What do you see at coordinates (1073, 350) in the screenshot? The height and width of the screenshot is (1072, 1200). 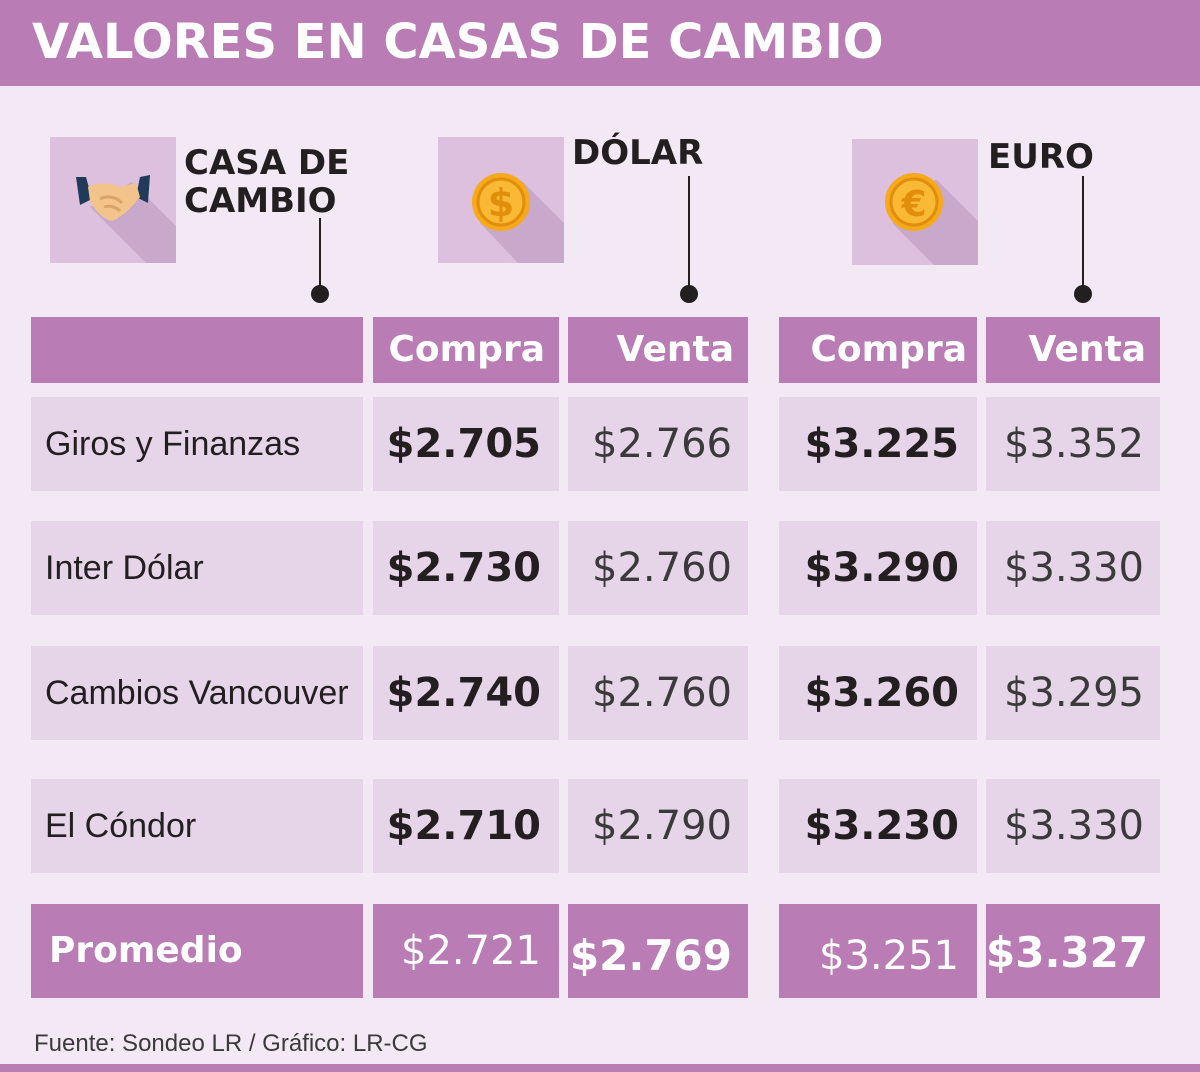 I see `col-header-euro-venta: Venta` at bounding box center [1073, 350].